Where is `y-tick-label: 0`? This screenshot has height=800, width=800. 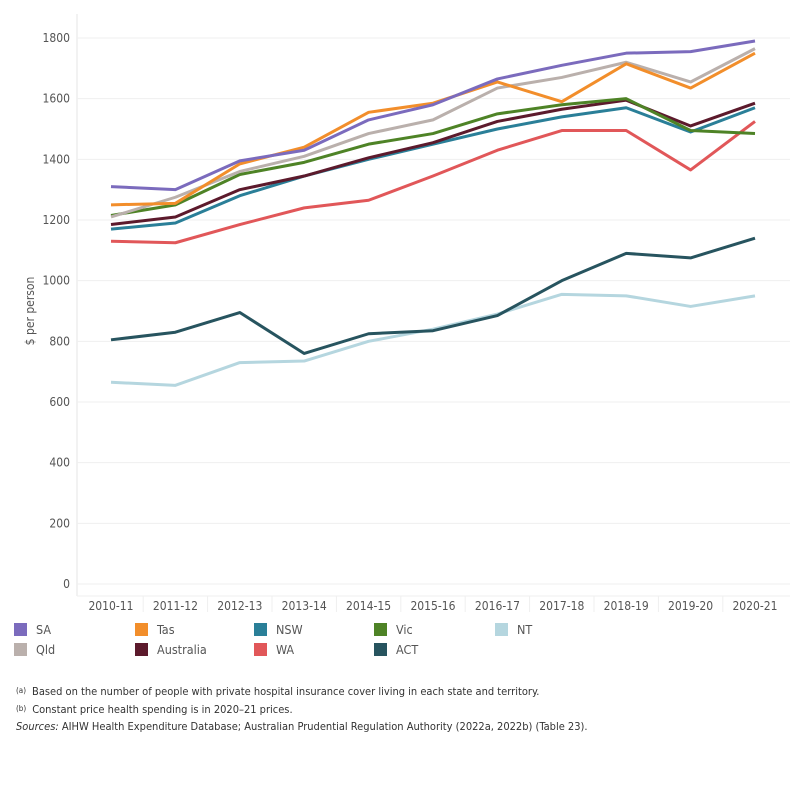 y-tick-label: 0 is located at coordinates (66, 584).